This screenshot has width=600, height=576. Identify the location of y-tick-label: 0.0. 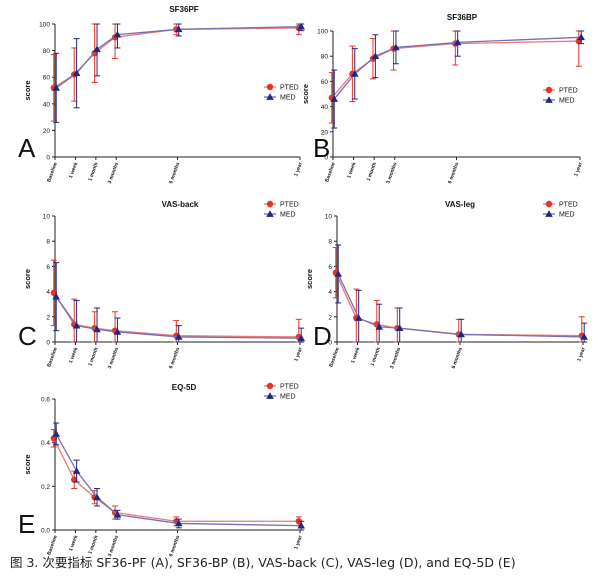
(45, 531).